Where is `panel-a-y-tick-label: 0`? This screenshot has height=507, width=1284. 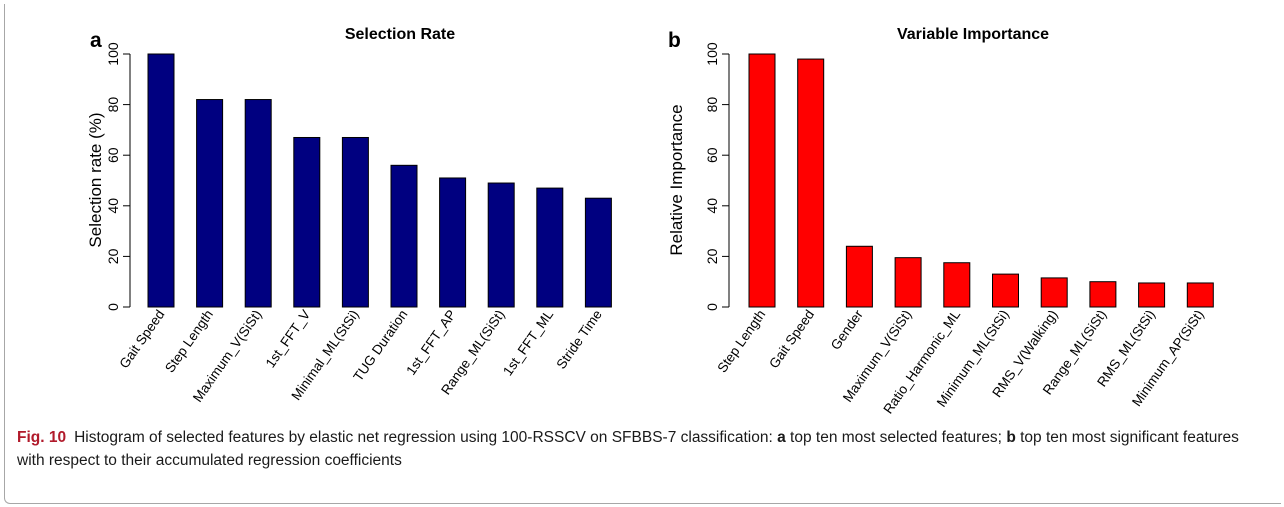
panel-a-y-tick-label: 0 is located at coordinates (113, 307).